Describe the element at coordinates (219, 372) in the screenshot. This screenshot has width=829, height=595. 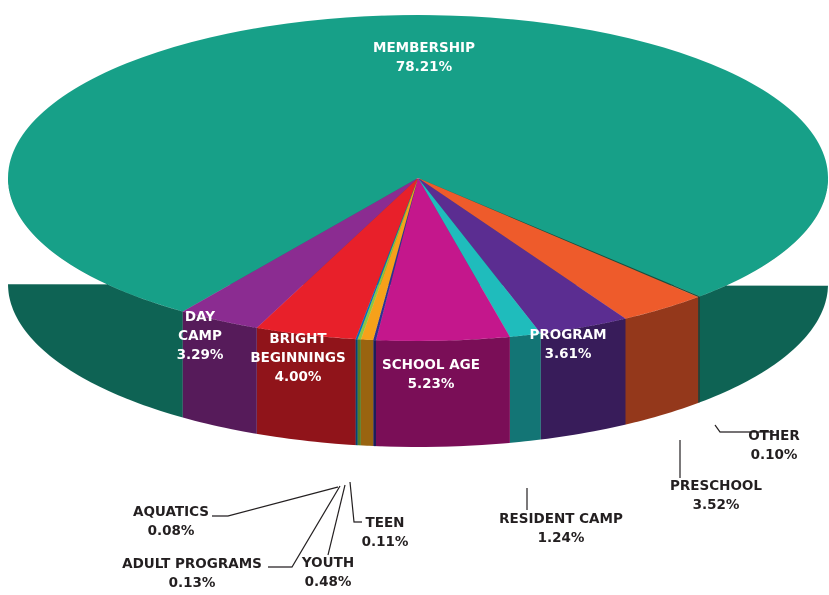
I see `wall-day-camp` at that location.